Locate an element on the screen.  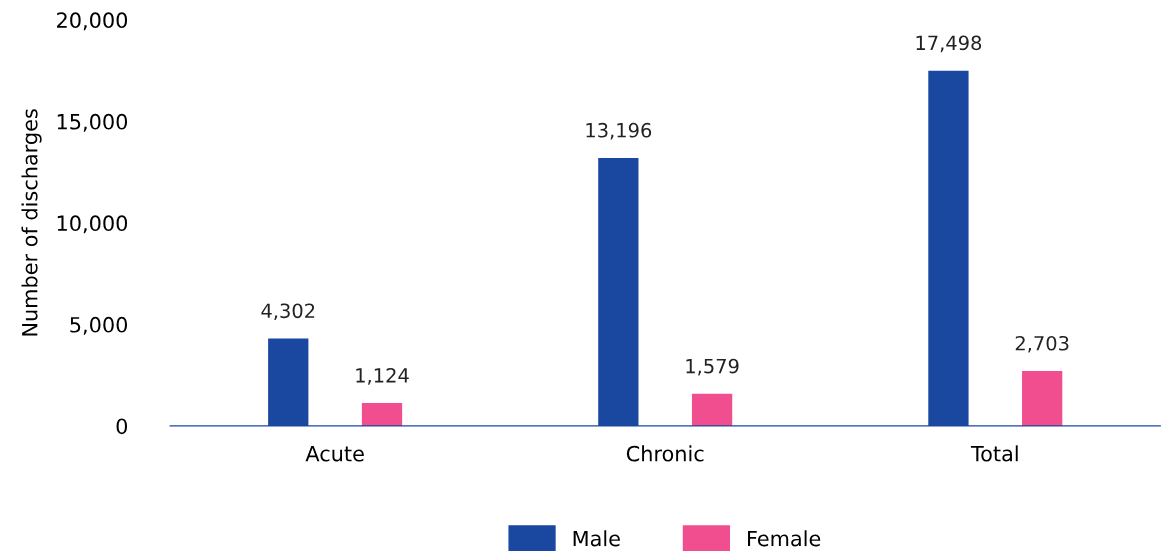
x-tick-label: Acute is located at coordinates (334, 454).